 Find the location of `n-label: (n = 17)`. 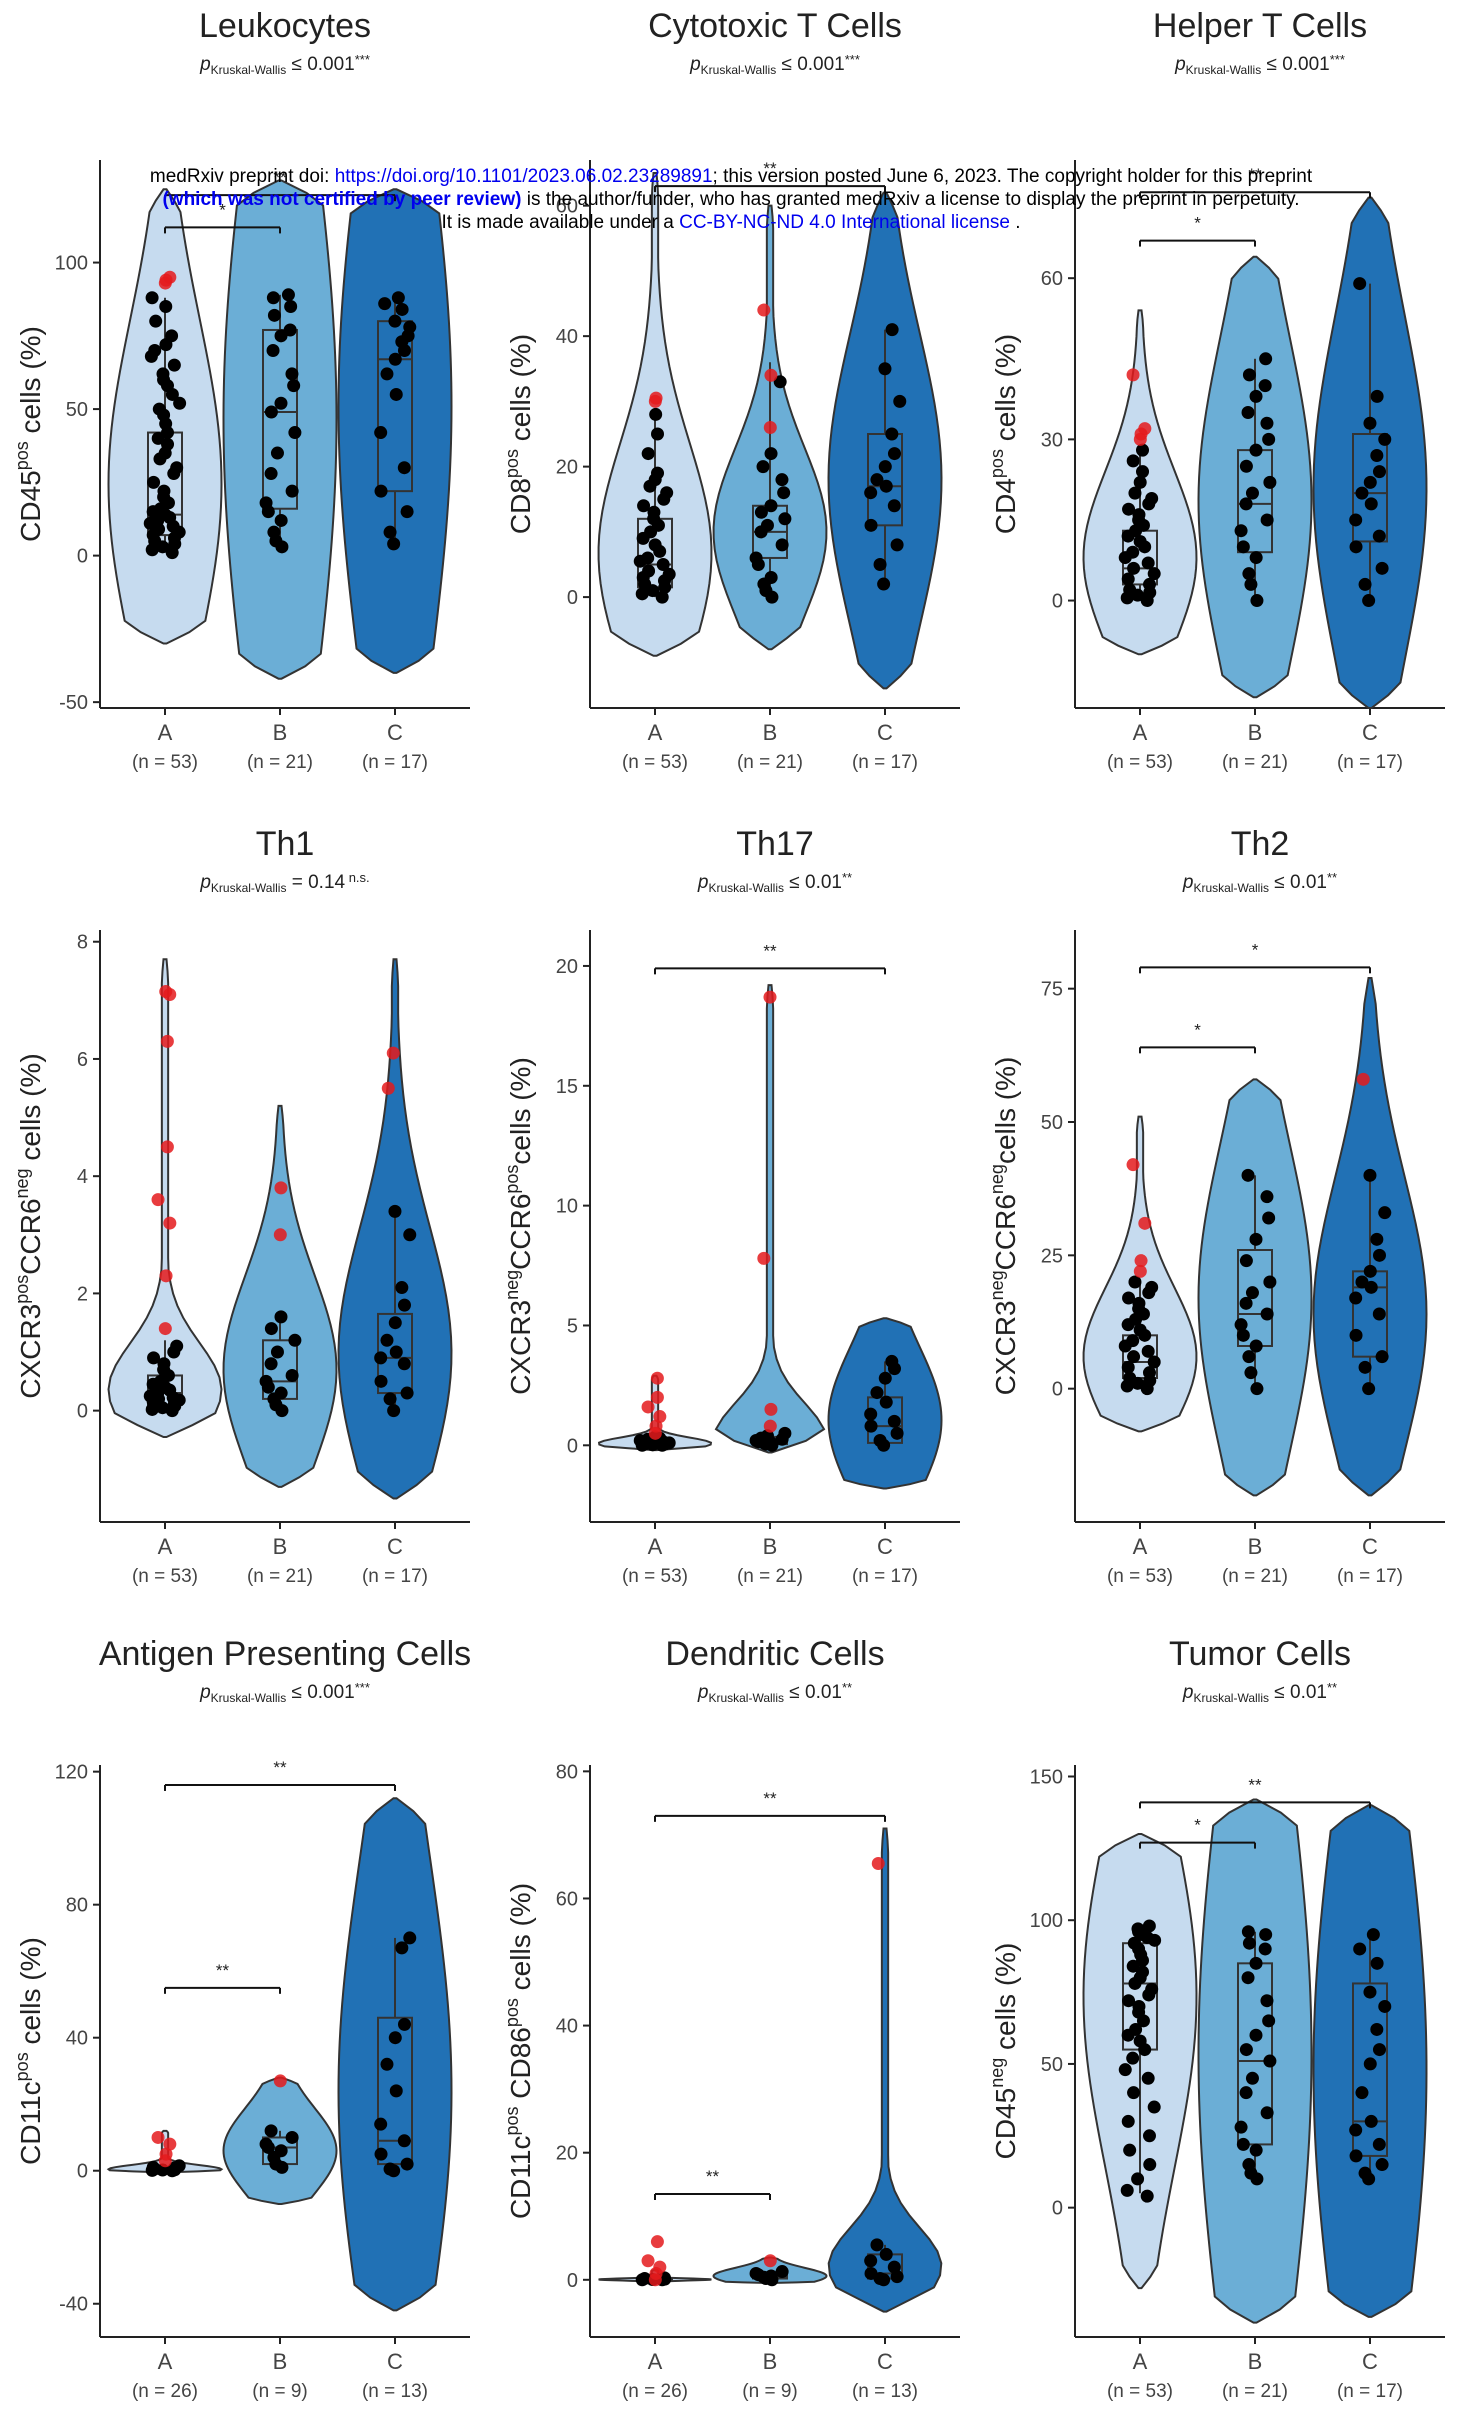

n-label: (n = 17) is located at coordinates (1370, 762).